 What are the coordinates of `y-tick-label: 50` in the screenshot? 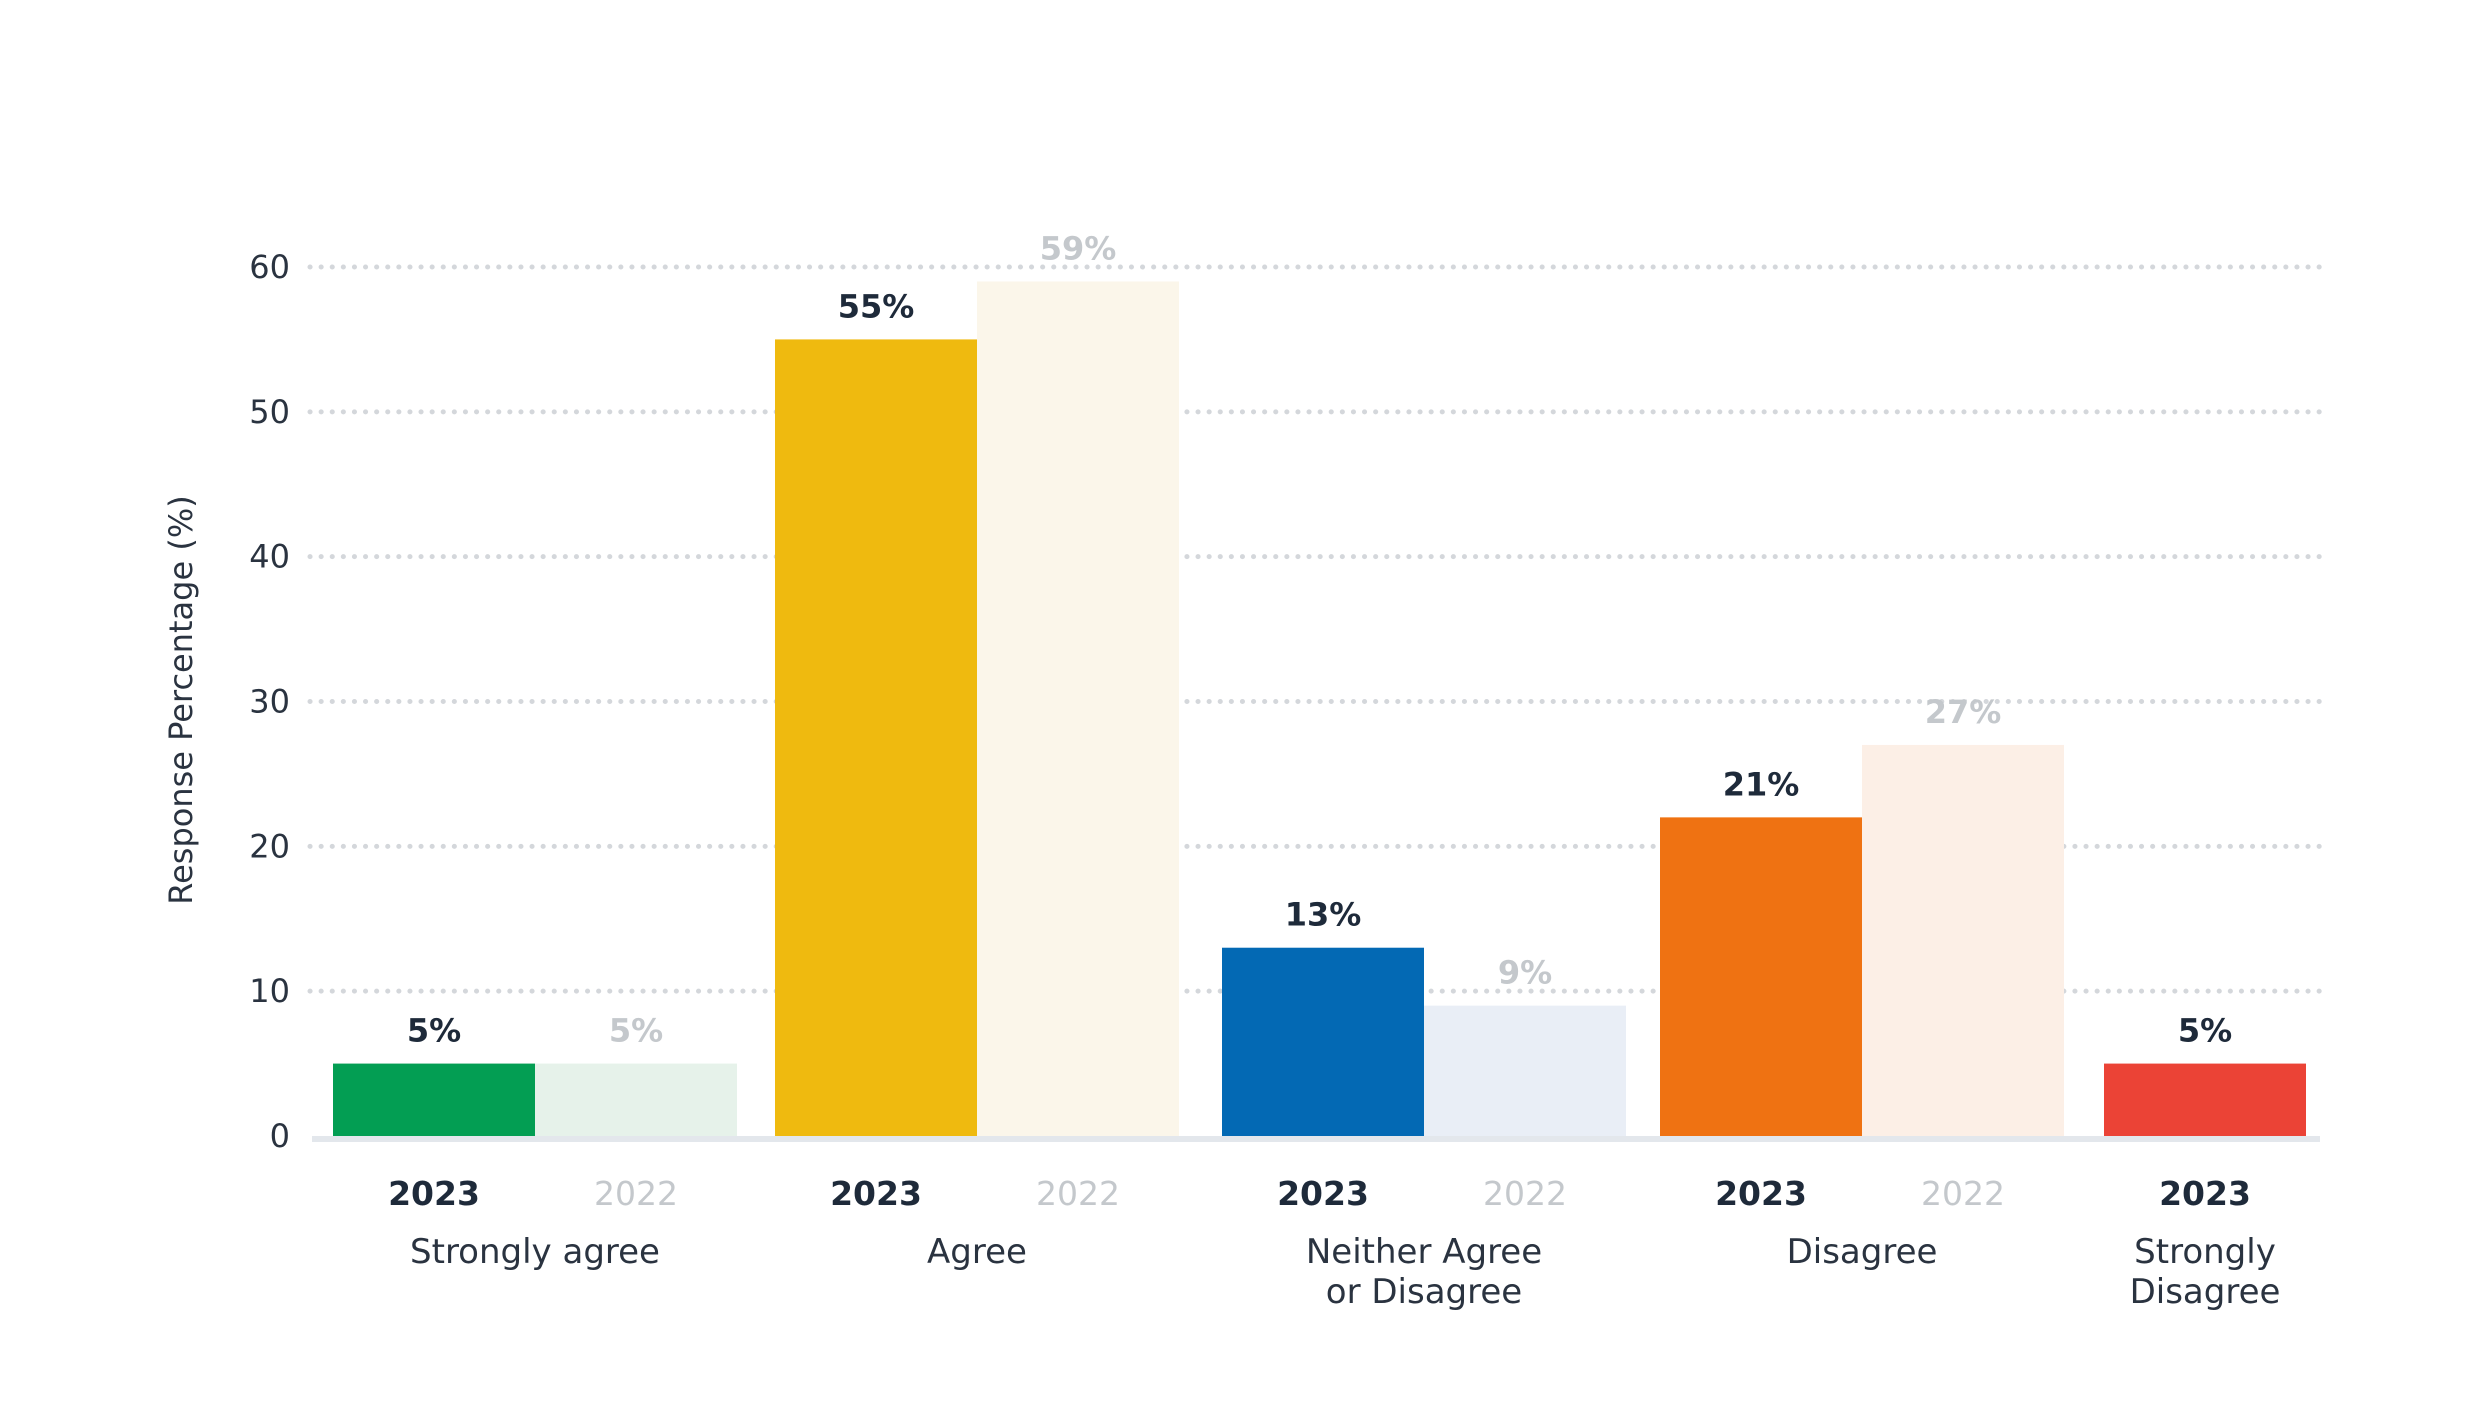 It's located at (269, 412).